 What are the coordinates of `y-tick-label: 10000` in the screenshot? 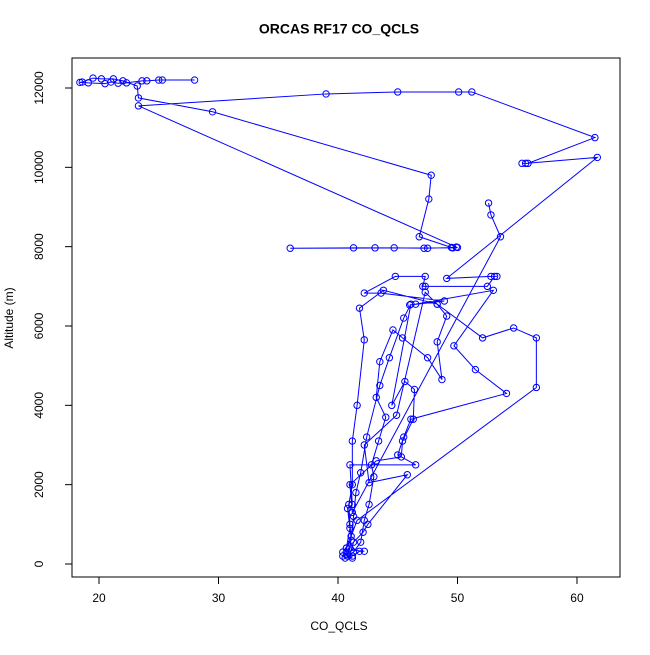 It's located at (39, 167).